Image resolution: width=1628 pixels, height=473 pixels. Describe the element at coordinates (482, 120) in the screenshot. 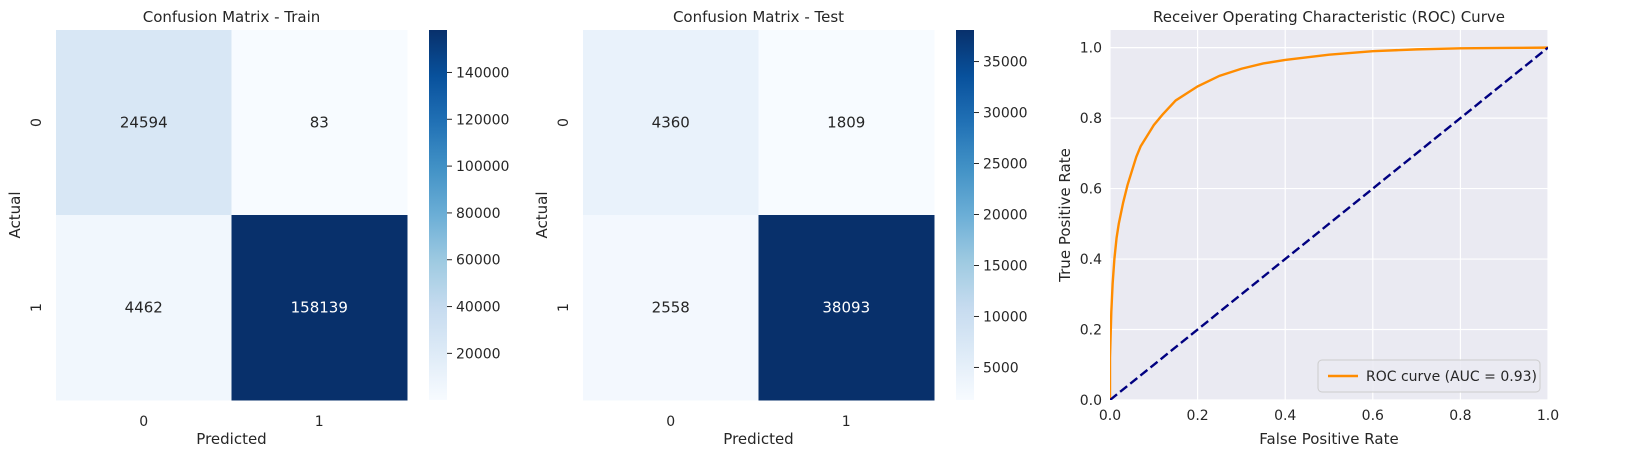

I see `colorbar-tick-label: 120000` at that location.